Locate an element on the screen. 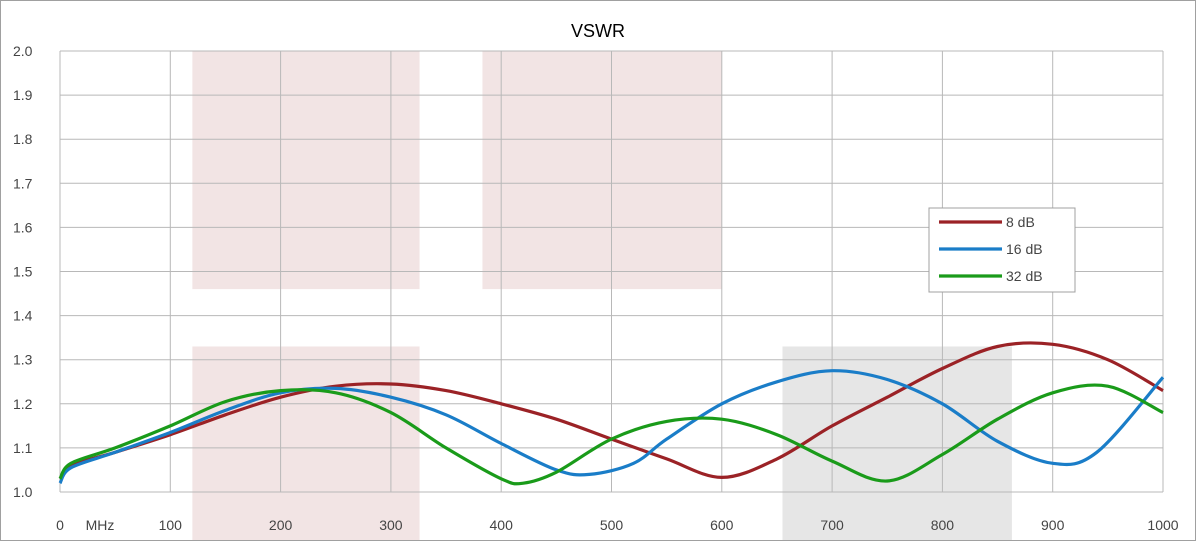 The width and height of the screenshot is (1196, 541). y-tick-labels: 1.0 1.1 1.2 1.3 1.4 1.5 1.6 1.7 1.8 1.9 2.0 is located at coordinates (23, 271).